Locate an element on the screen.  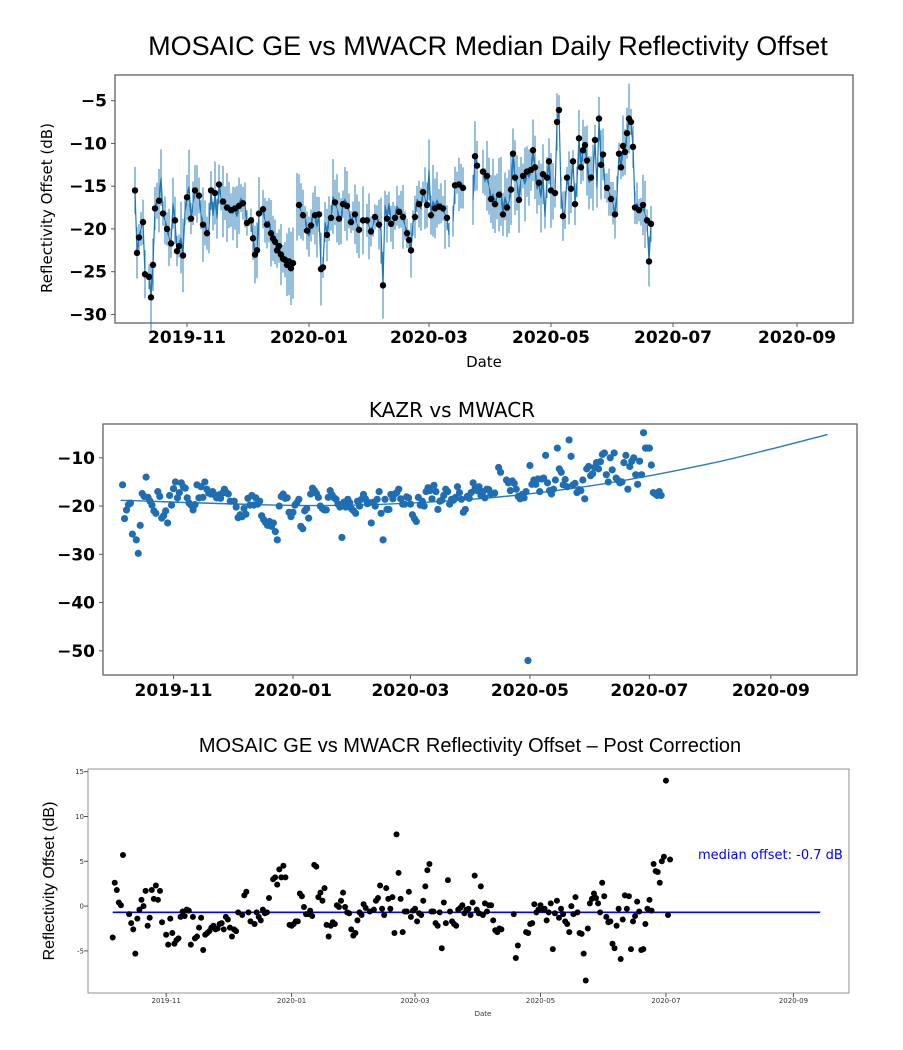
y-tick-label: 10 is located at coordinates (79, 817).